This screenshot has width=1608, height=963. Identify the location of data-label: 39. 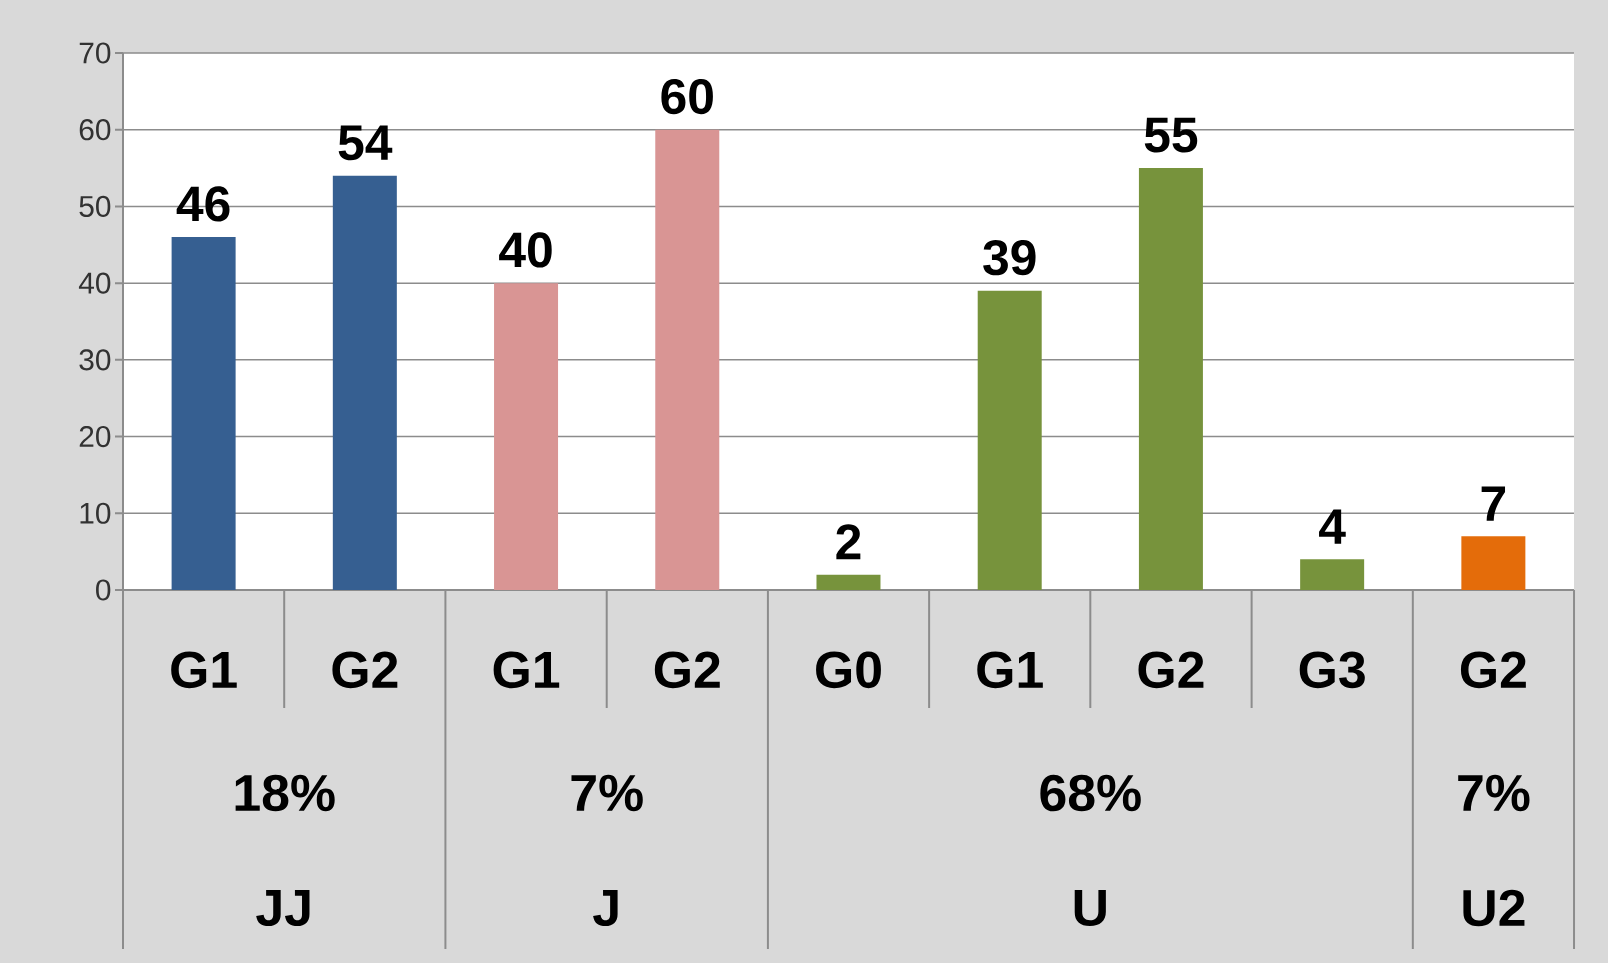
(1009, 257).